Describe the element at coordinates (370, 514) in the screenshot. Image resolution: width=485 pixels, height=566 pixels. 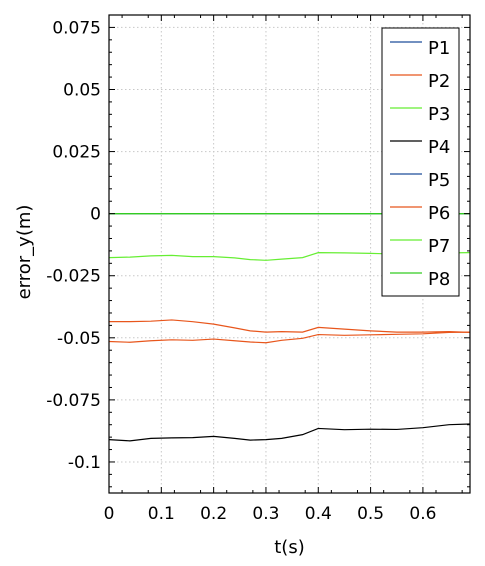
I see `x-tick-label: 0.5` at that location.